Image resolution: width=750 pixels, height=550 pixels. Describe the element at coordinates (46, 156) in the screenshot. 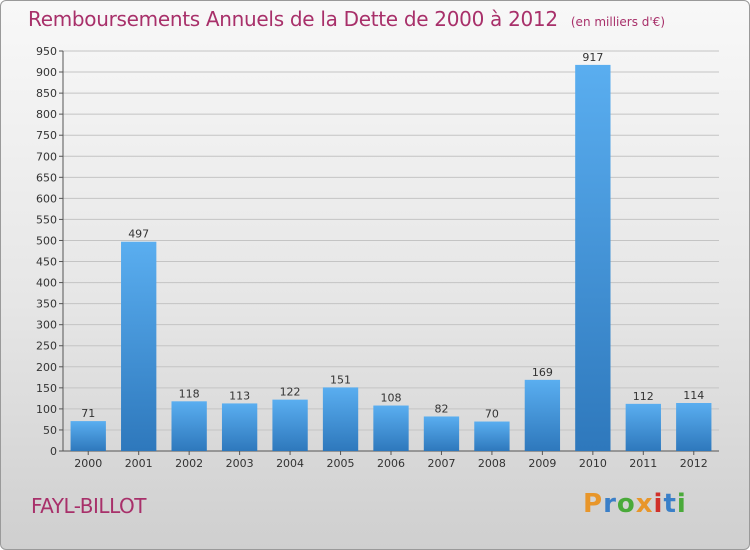

I see `y-tick-label: 700` at that location.